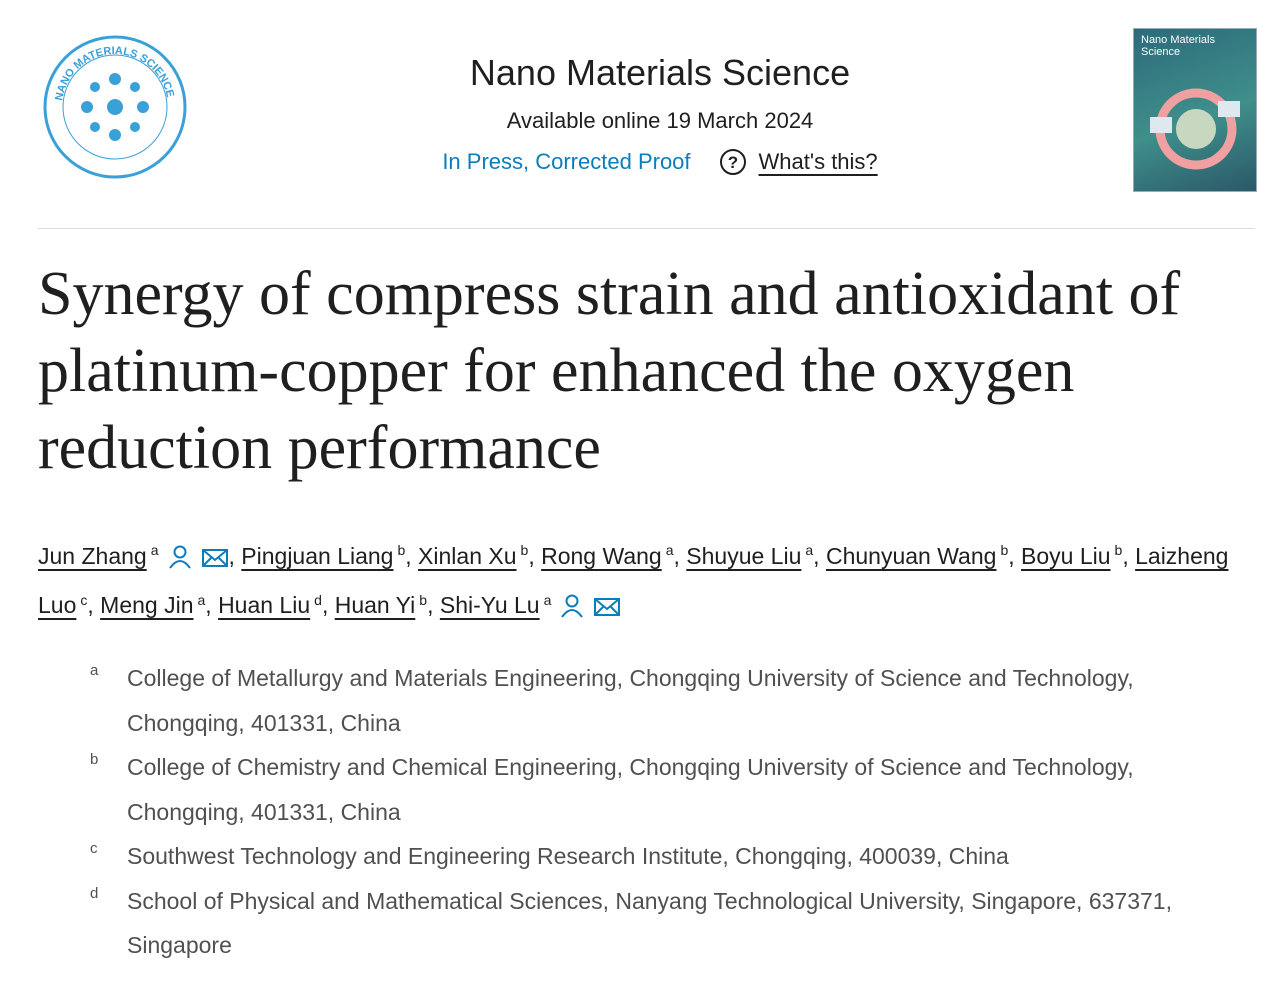 This screenshot has height=984, width=1268. I want to click on author: Laizheng Luo c,, so click(633, 581).